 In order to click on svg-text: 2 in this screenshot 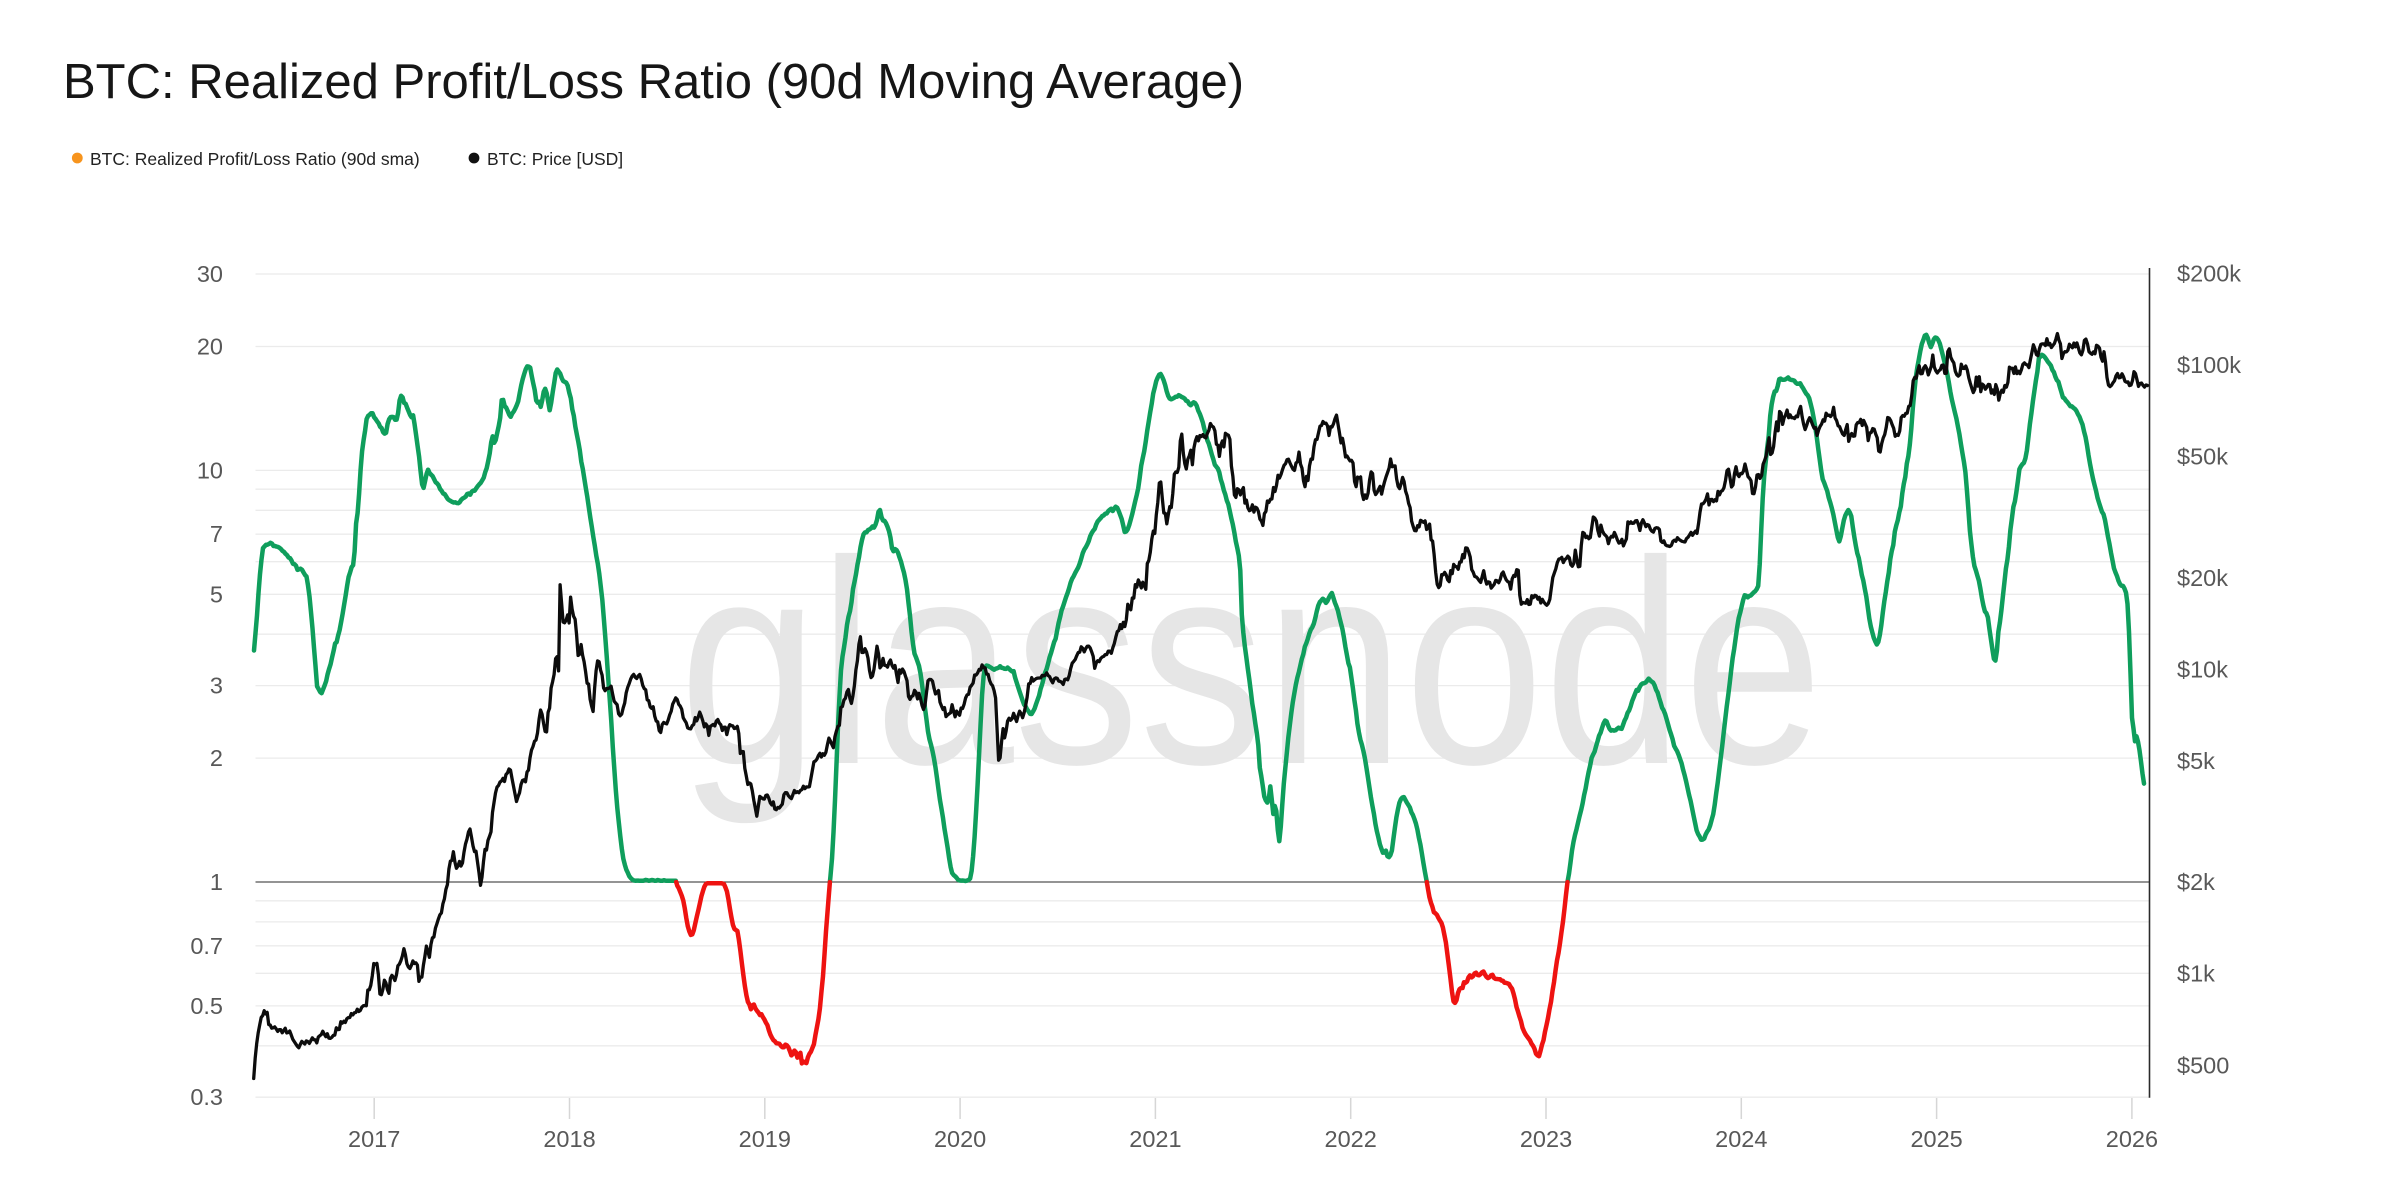, I will do `click(216, 758)`.